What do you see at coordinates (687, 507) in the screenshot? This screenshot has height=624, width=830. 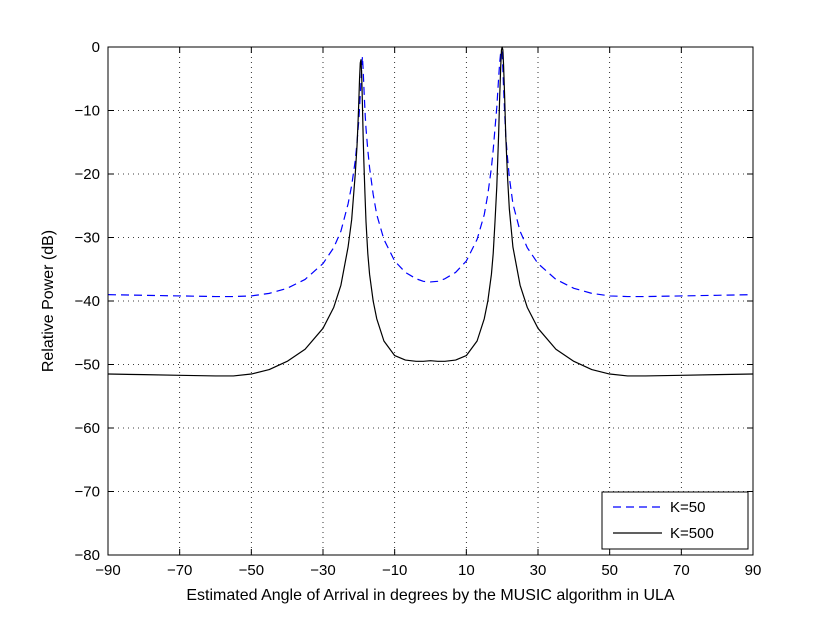 I see `legend-label-k50: K=50` at bounding box center [687, 507].